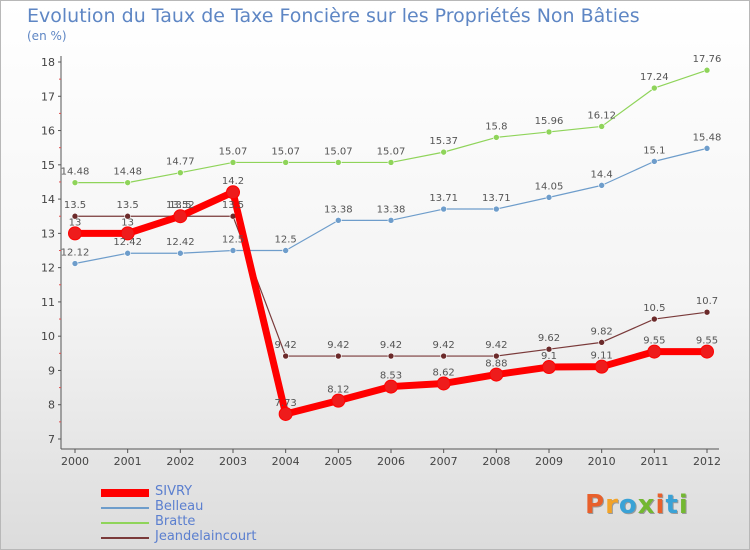  I want to click on y-tick-label: 10, so click(48, 336).